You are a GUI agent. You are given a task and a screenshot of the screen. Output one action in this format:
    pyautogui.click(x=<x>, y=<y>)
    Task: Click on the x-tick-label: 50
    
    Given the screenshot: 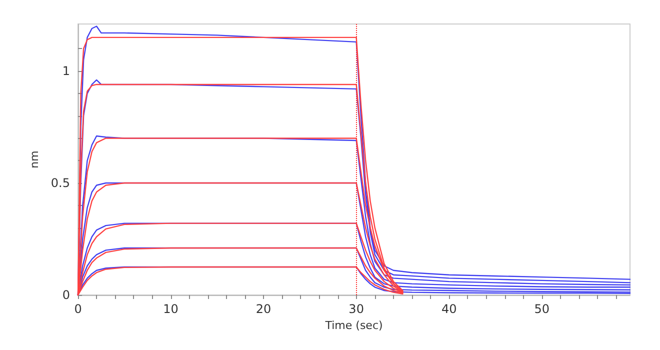 What is the action you would take?
    pyautogui.click(x=542, y=309)
    